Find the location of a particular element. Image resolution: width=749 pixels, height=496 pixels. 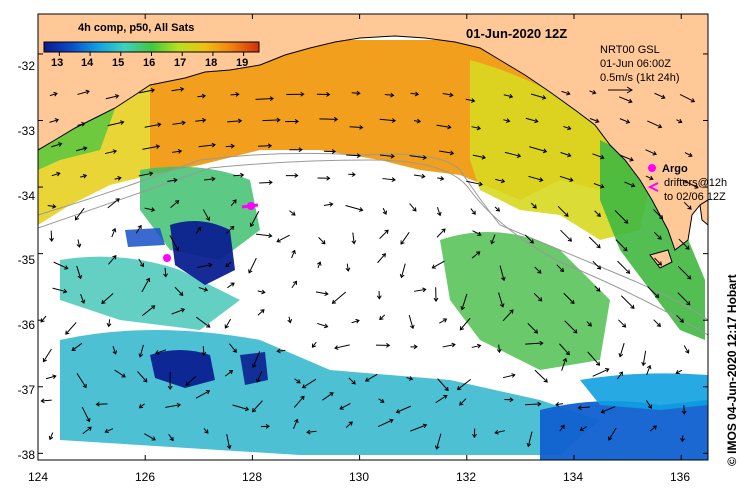

sst-cyan-se is located at coordinates (644, 391).